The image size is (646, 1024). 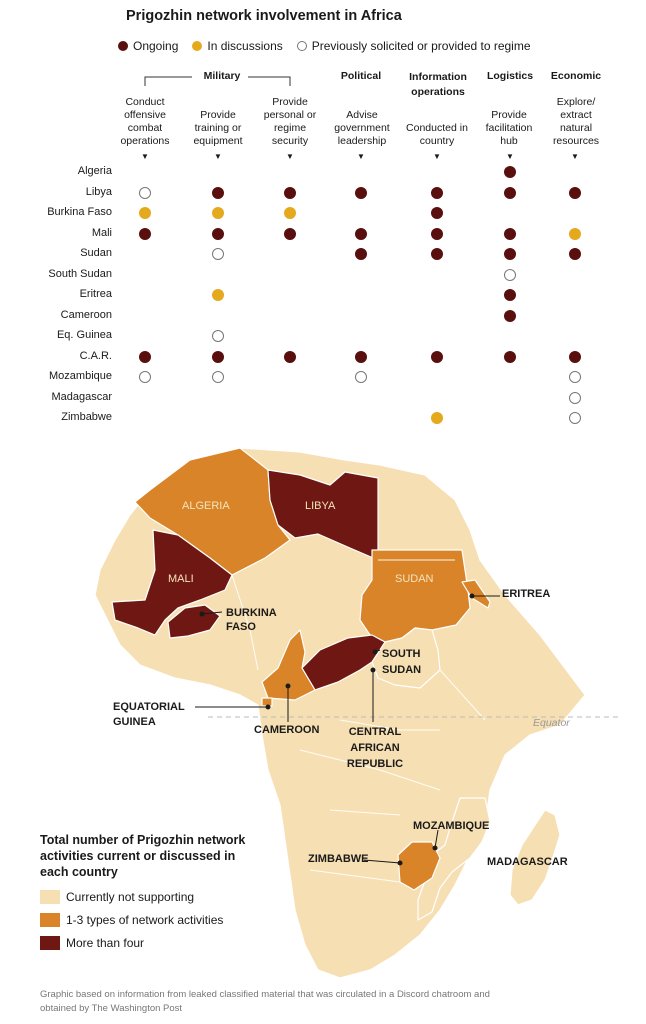 What do you see at coordinates (437, 134) in the screenshot?
I see `activity-info-ops: Conducted in country` at bounding box center [437, 134].